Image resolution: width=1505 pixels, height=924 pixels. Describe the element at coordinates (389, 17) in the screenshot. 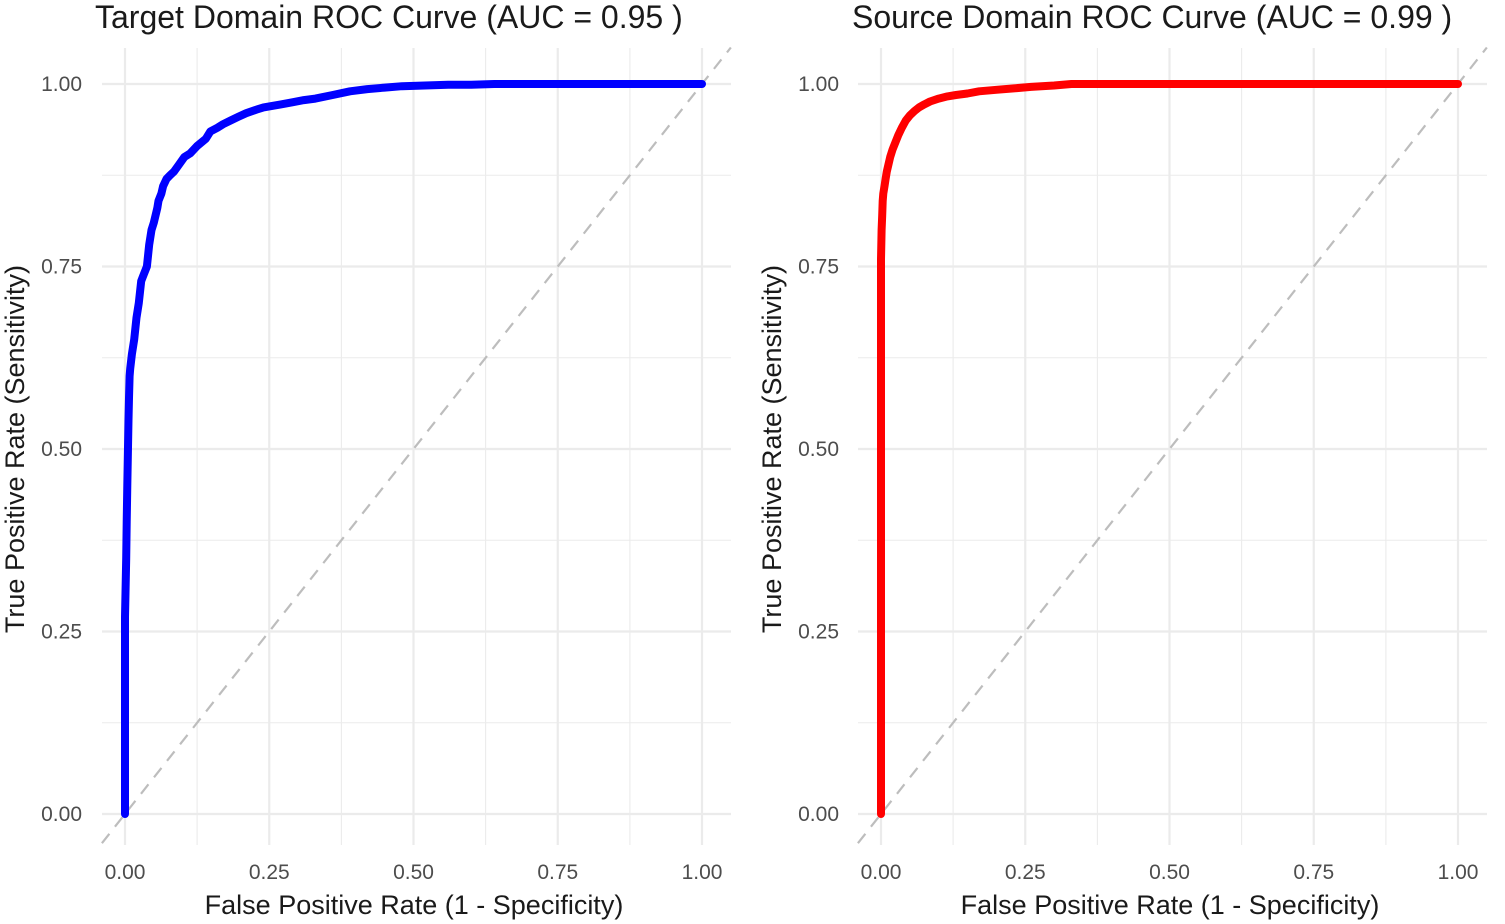

I see `chart-title: Target Domain ROC Curve (AUC = 0.95 )` at that location.